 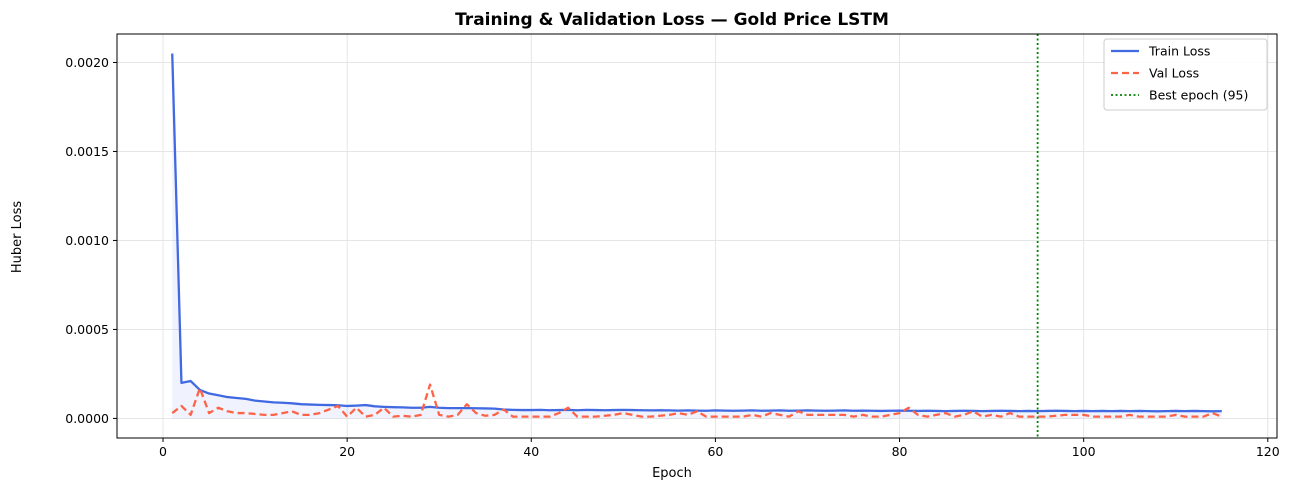 I want to click on val-loss-line, so click(x=697, y=400).